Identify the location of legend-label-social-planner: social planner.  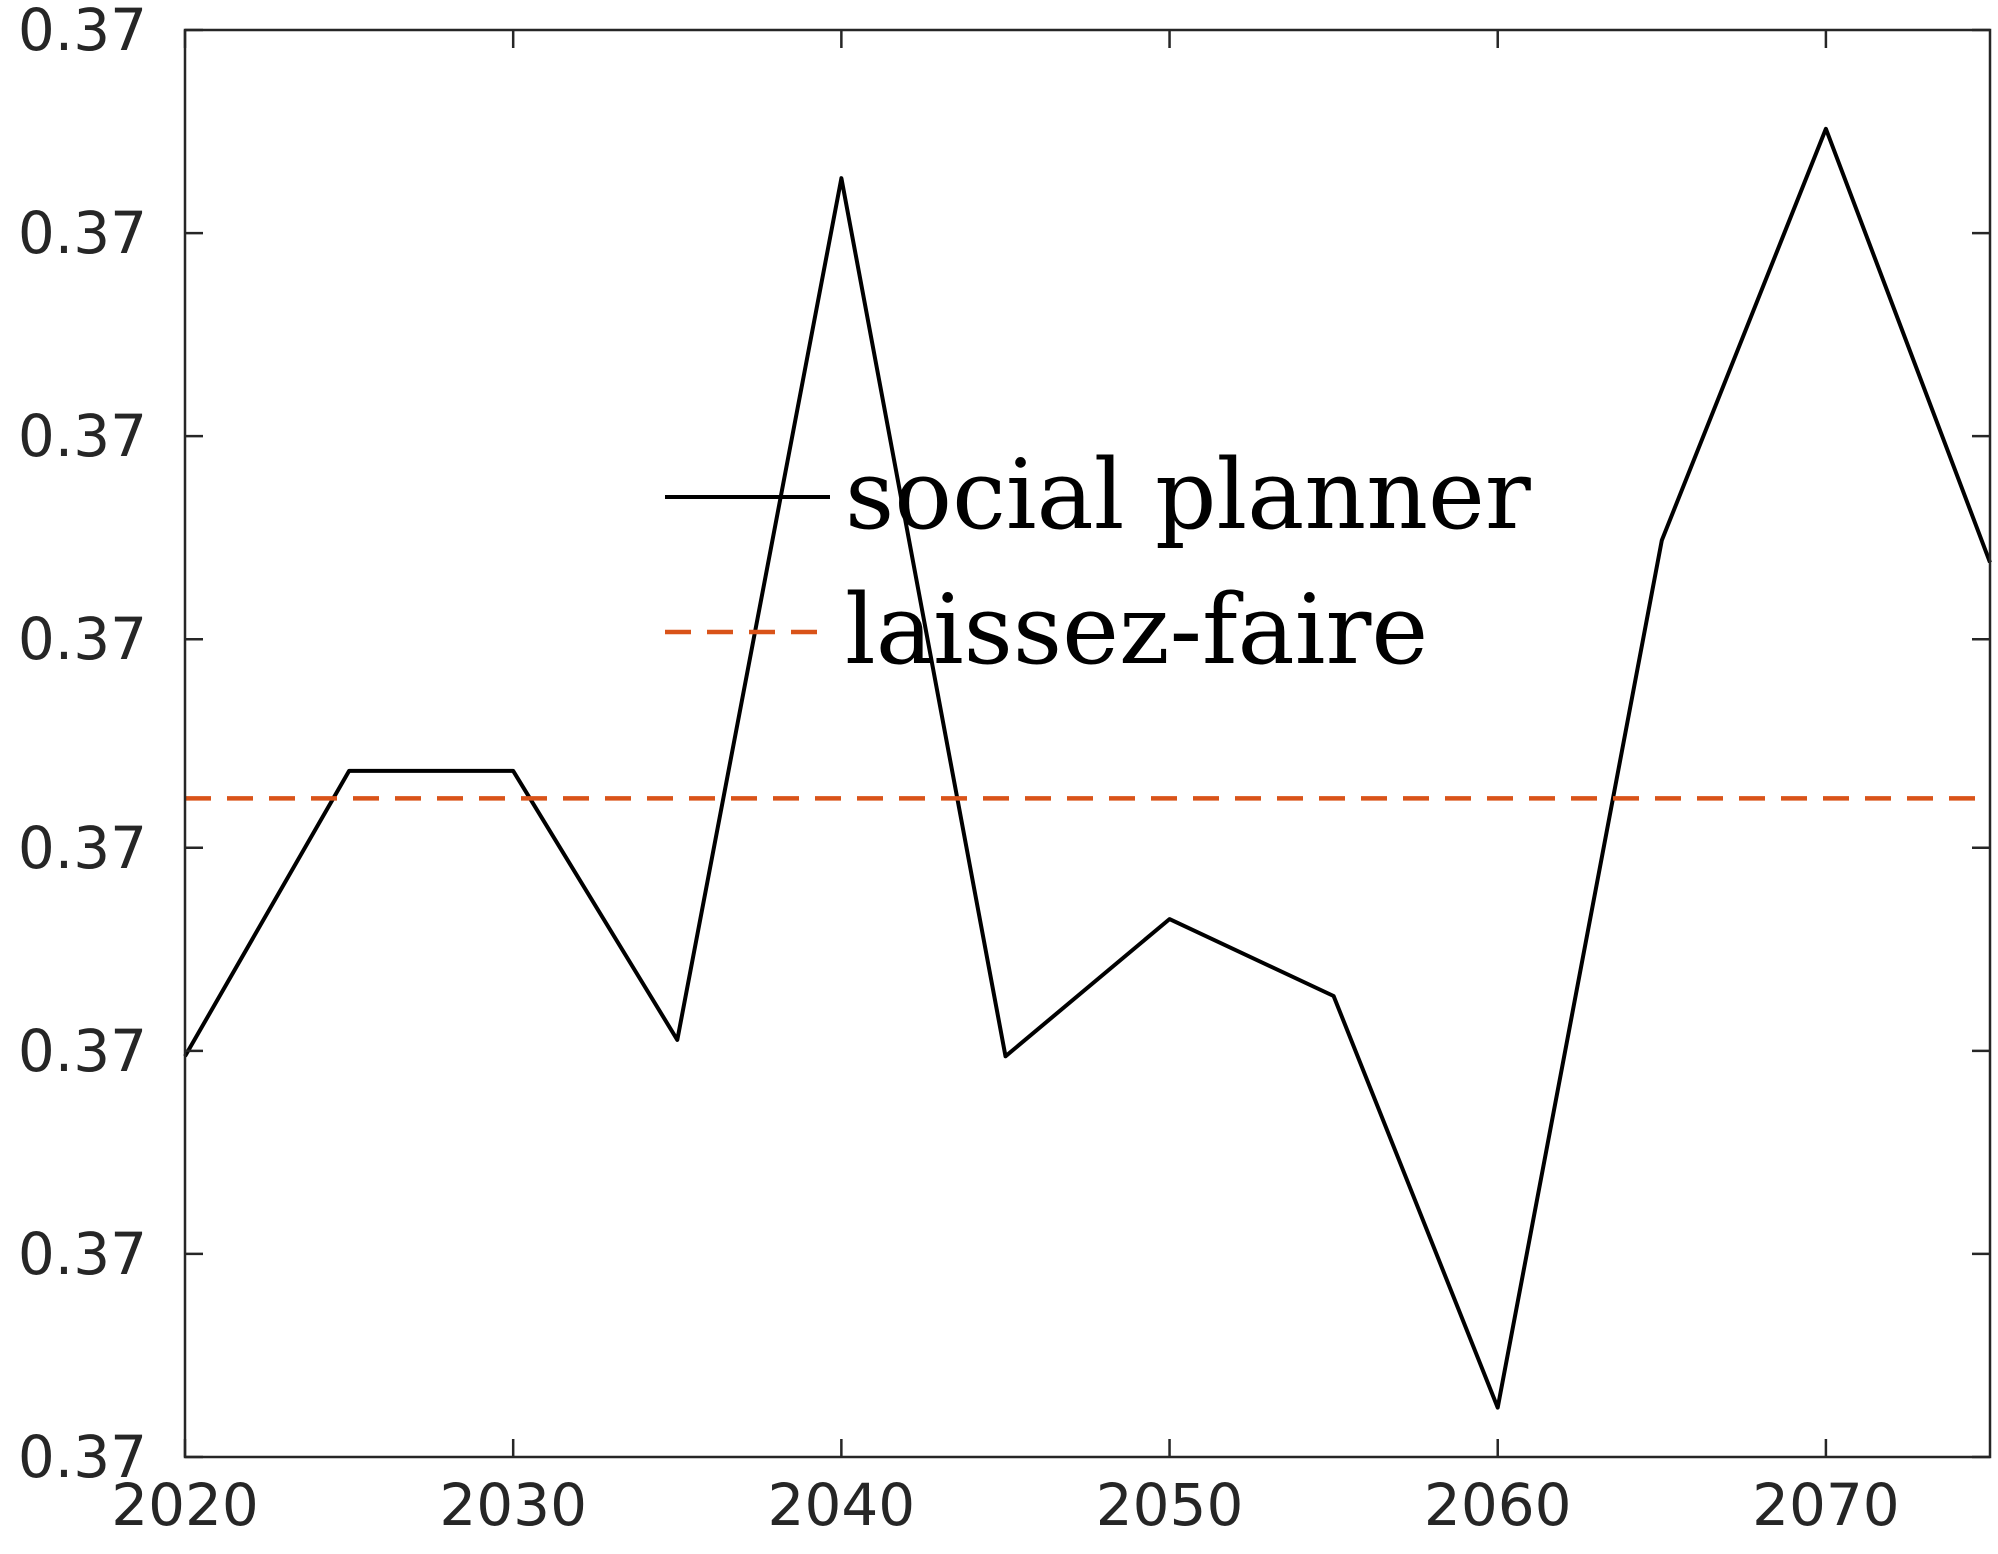
(1188, 495).